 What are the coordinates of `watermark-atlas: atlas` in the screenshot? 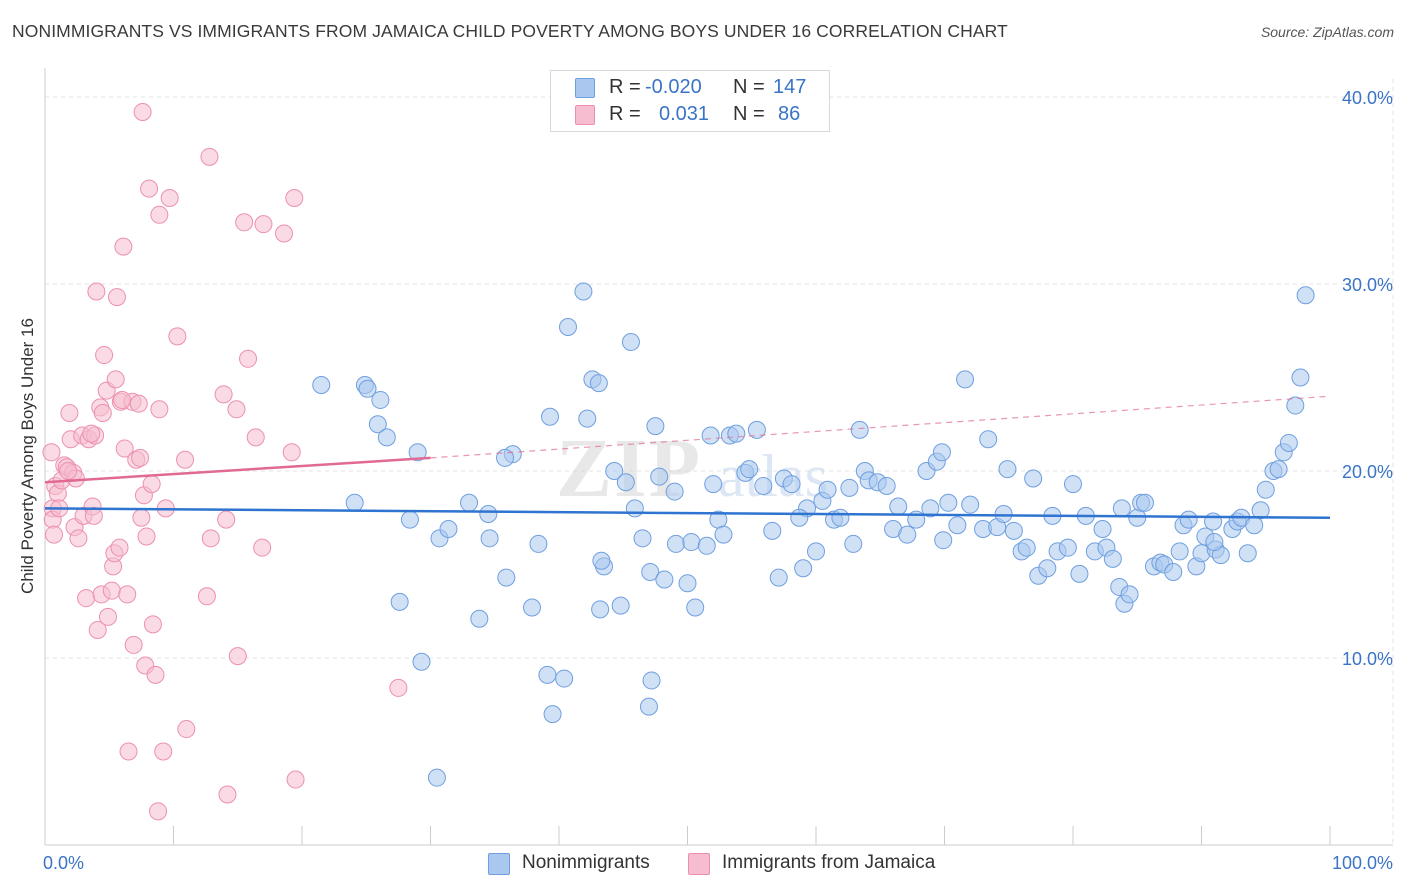 It's located at (773, 476).